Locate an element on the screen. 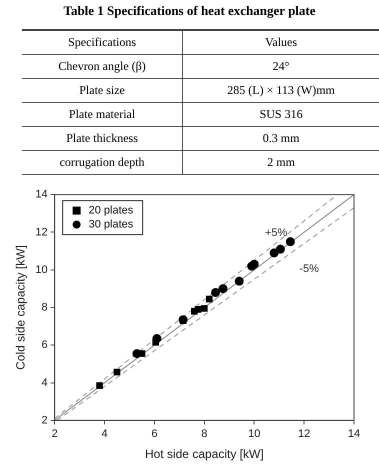  legend-label: 20 plates is located at coordinates (111, 210).